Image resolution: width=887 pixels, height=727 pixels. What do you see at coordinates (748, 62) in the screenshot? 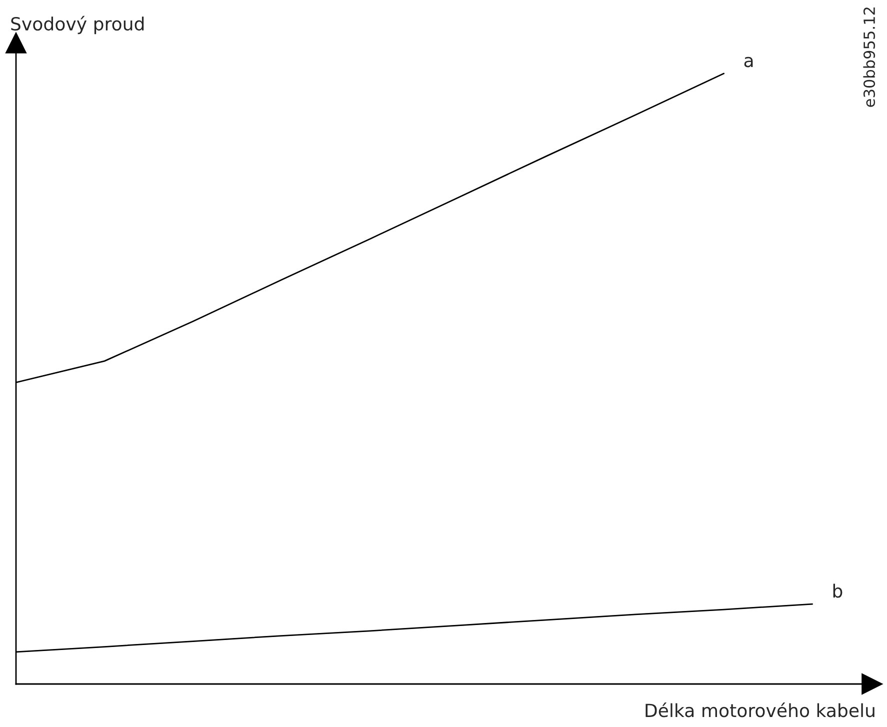
I see `series-label: a` at bounding box center [748, 62].